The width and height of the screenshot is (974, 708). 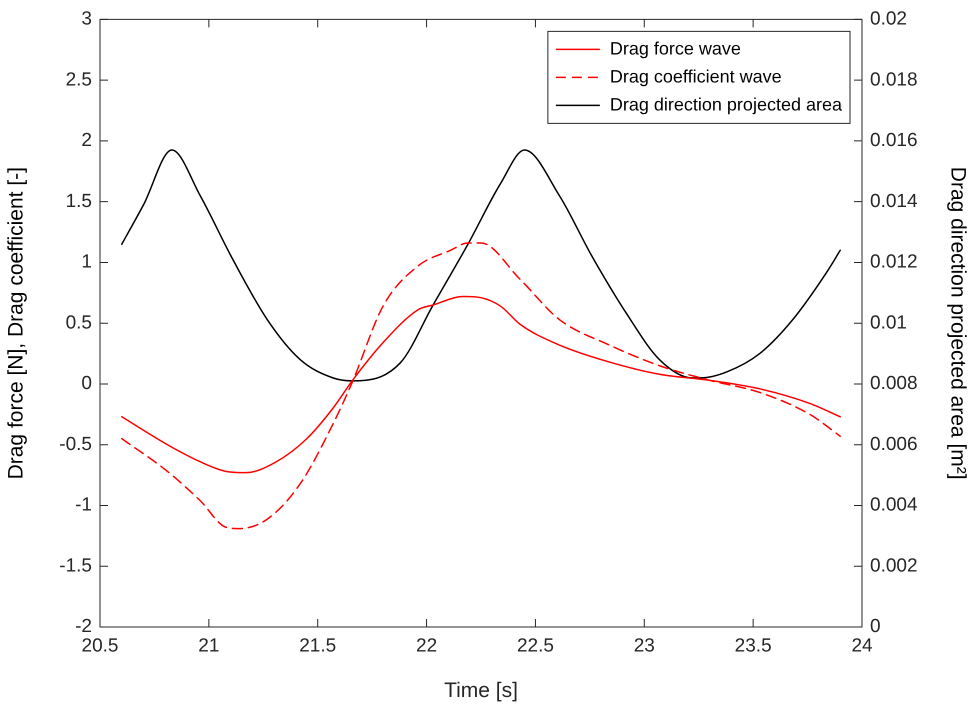 What do you see at coordinates (86, 383) in the screenshot?
I see `y-tick-label: 0` at bounding box center [86, 383].